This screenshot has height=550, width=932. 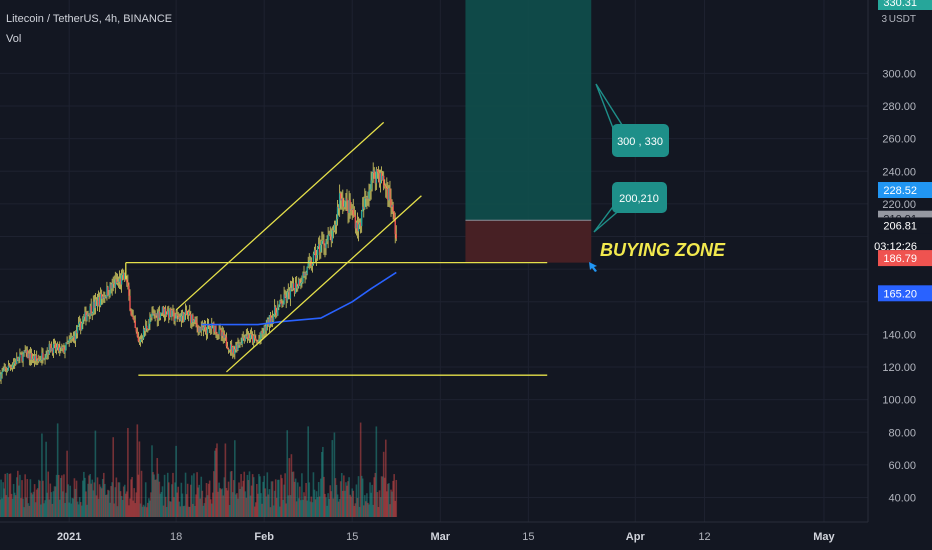 What do you see at coordinates (299, 298) in the screenshot?
I see `moving-average-line` at bounding box center [299, 298].